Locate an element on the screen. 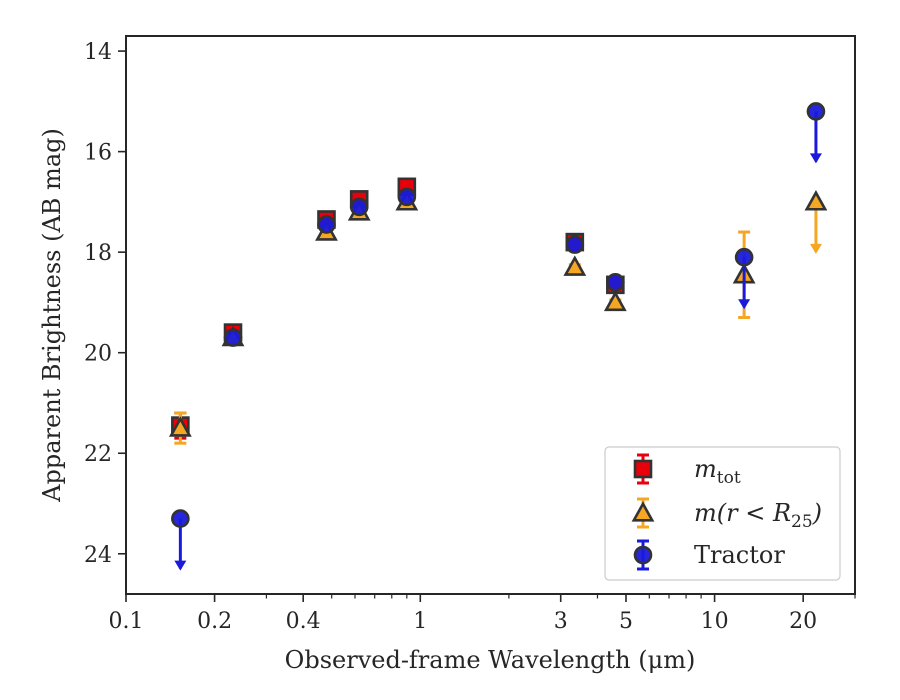  x-tick-label: 1 is located at coordinates (420, 621).